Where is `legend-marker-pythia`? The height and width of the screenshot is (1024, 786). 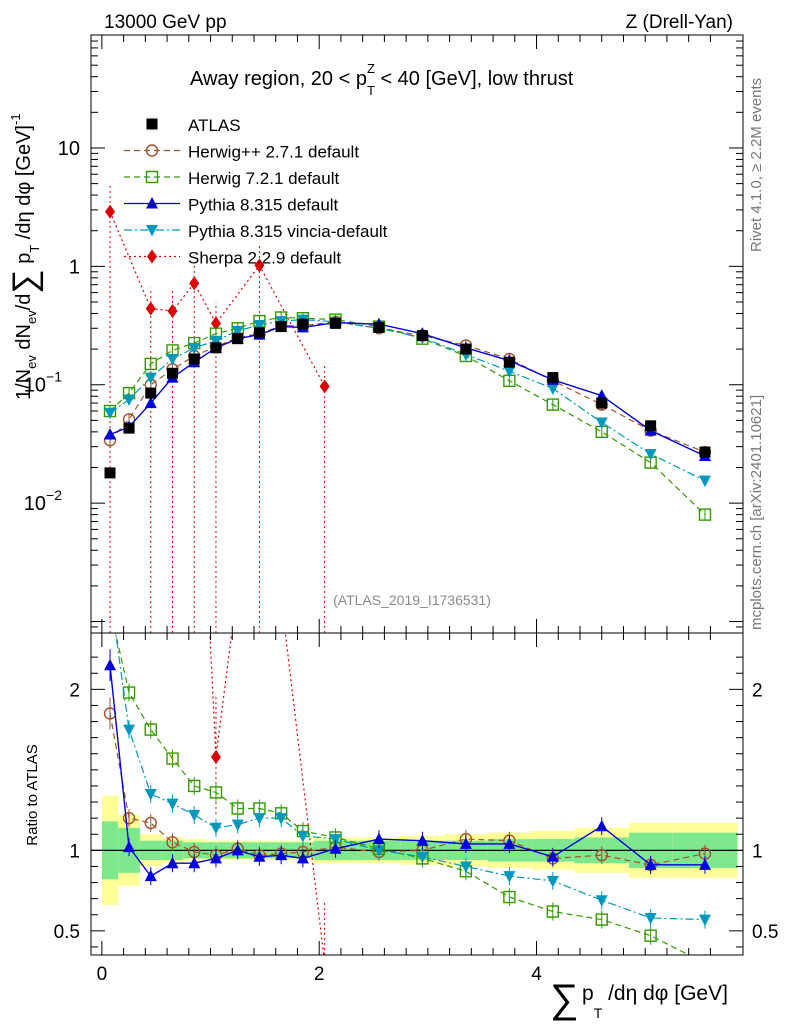 legend-marker-pythia is located at coordinates (152, 203).